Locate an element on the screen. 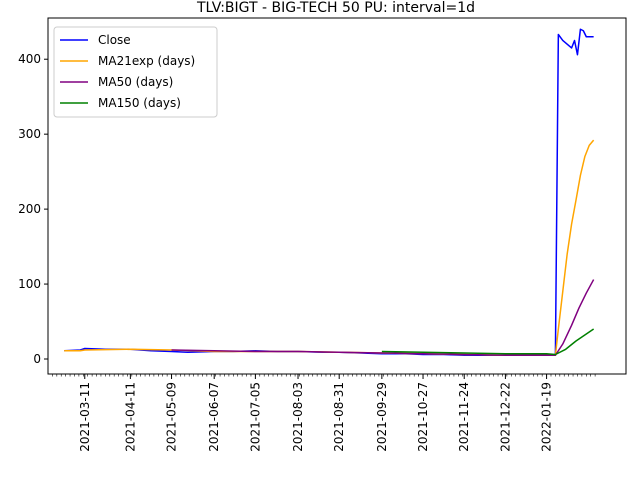 This screenshot has height=480, width=640. legend-label-2: MA50 (days) is located at coordinates (135, 82).